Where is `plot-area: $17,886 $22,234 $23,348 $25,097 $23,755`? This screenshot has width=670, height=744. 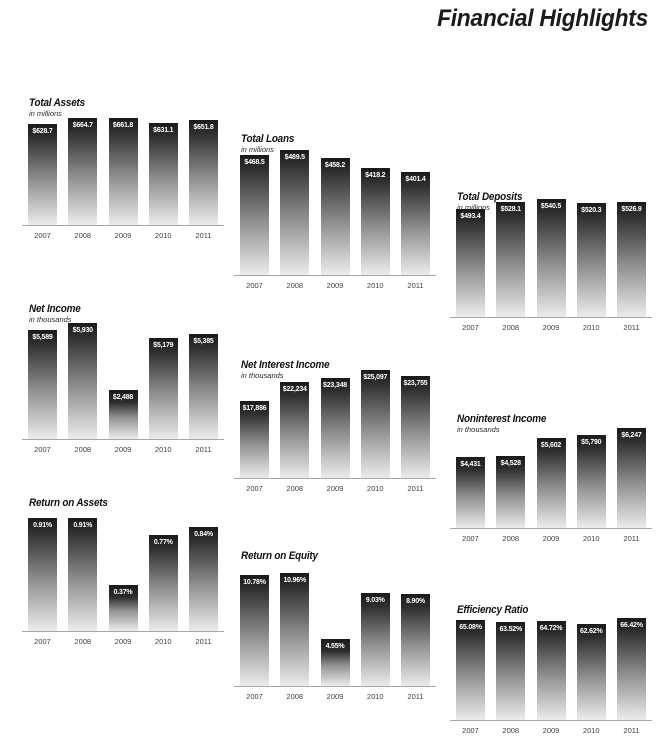
plot-area: $17,886 $22,234 $23,348 $25,097 $23,755 is located at coordinates (335, 424).